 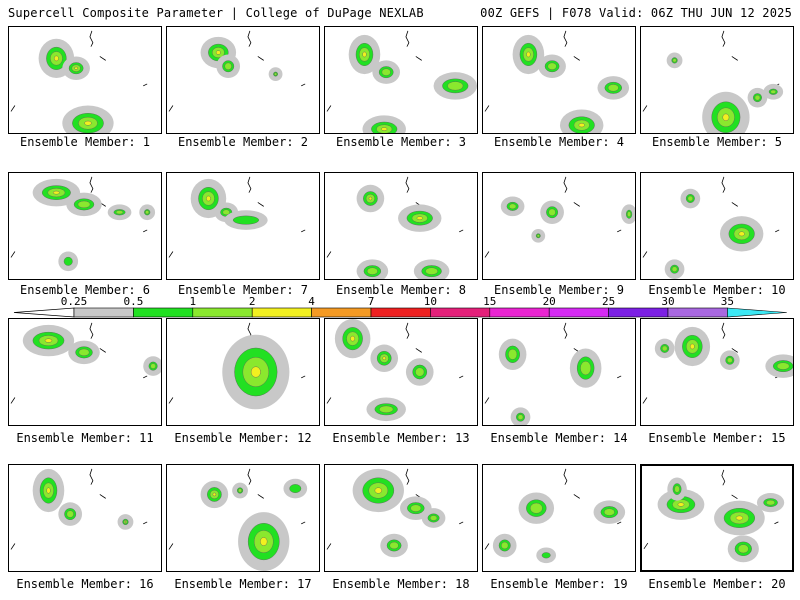 What do you see at coordinates (311, 301) in the screenshot?
I see `colorbar-tick-label: 4` at bounding box center [311, 301].